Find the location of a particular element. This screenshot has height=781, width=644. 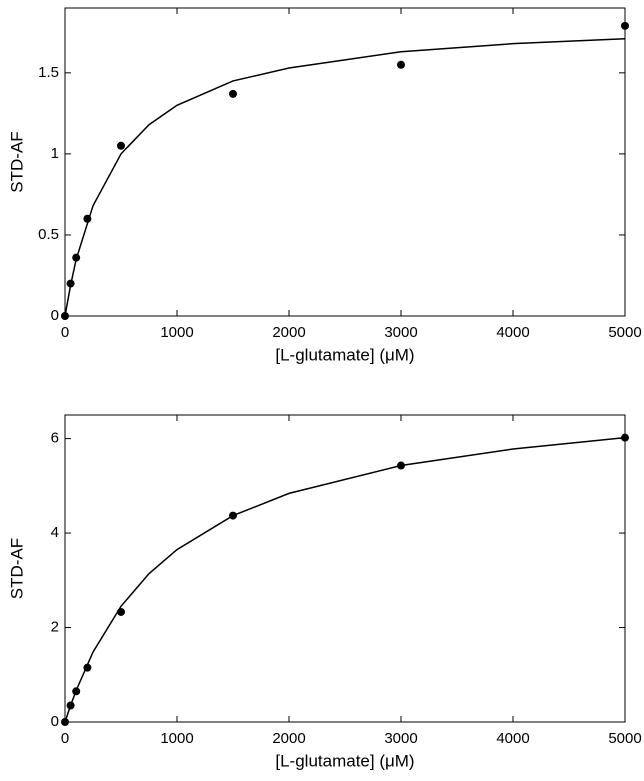

y-tick-label: 4 is located at coordinates (55, 532).